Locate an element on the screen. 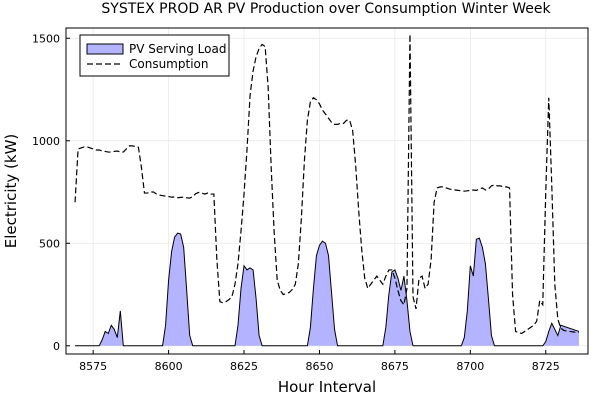  legend-swatch-pv is located at coordinates (105, 49).